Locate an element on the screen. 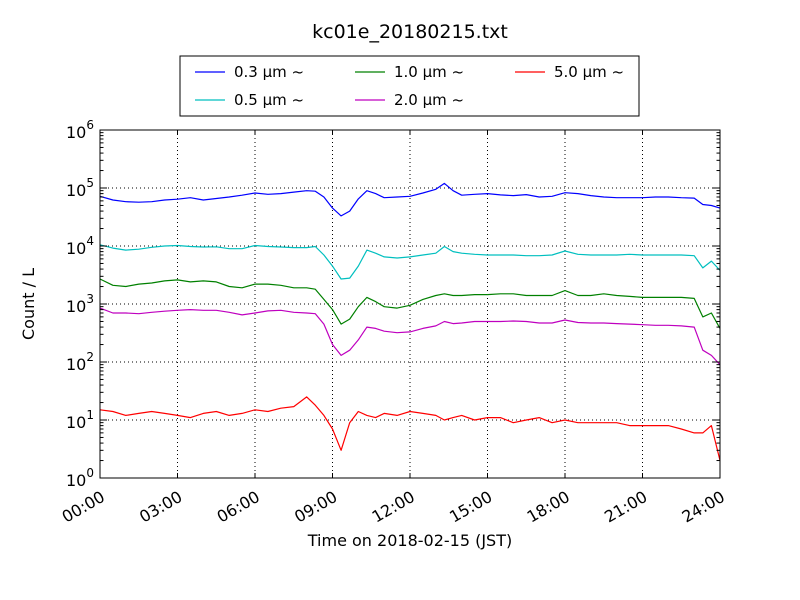  legend-label: 5.0 μm ~ is located at coordinates (589, 72).